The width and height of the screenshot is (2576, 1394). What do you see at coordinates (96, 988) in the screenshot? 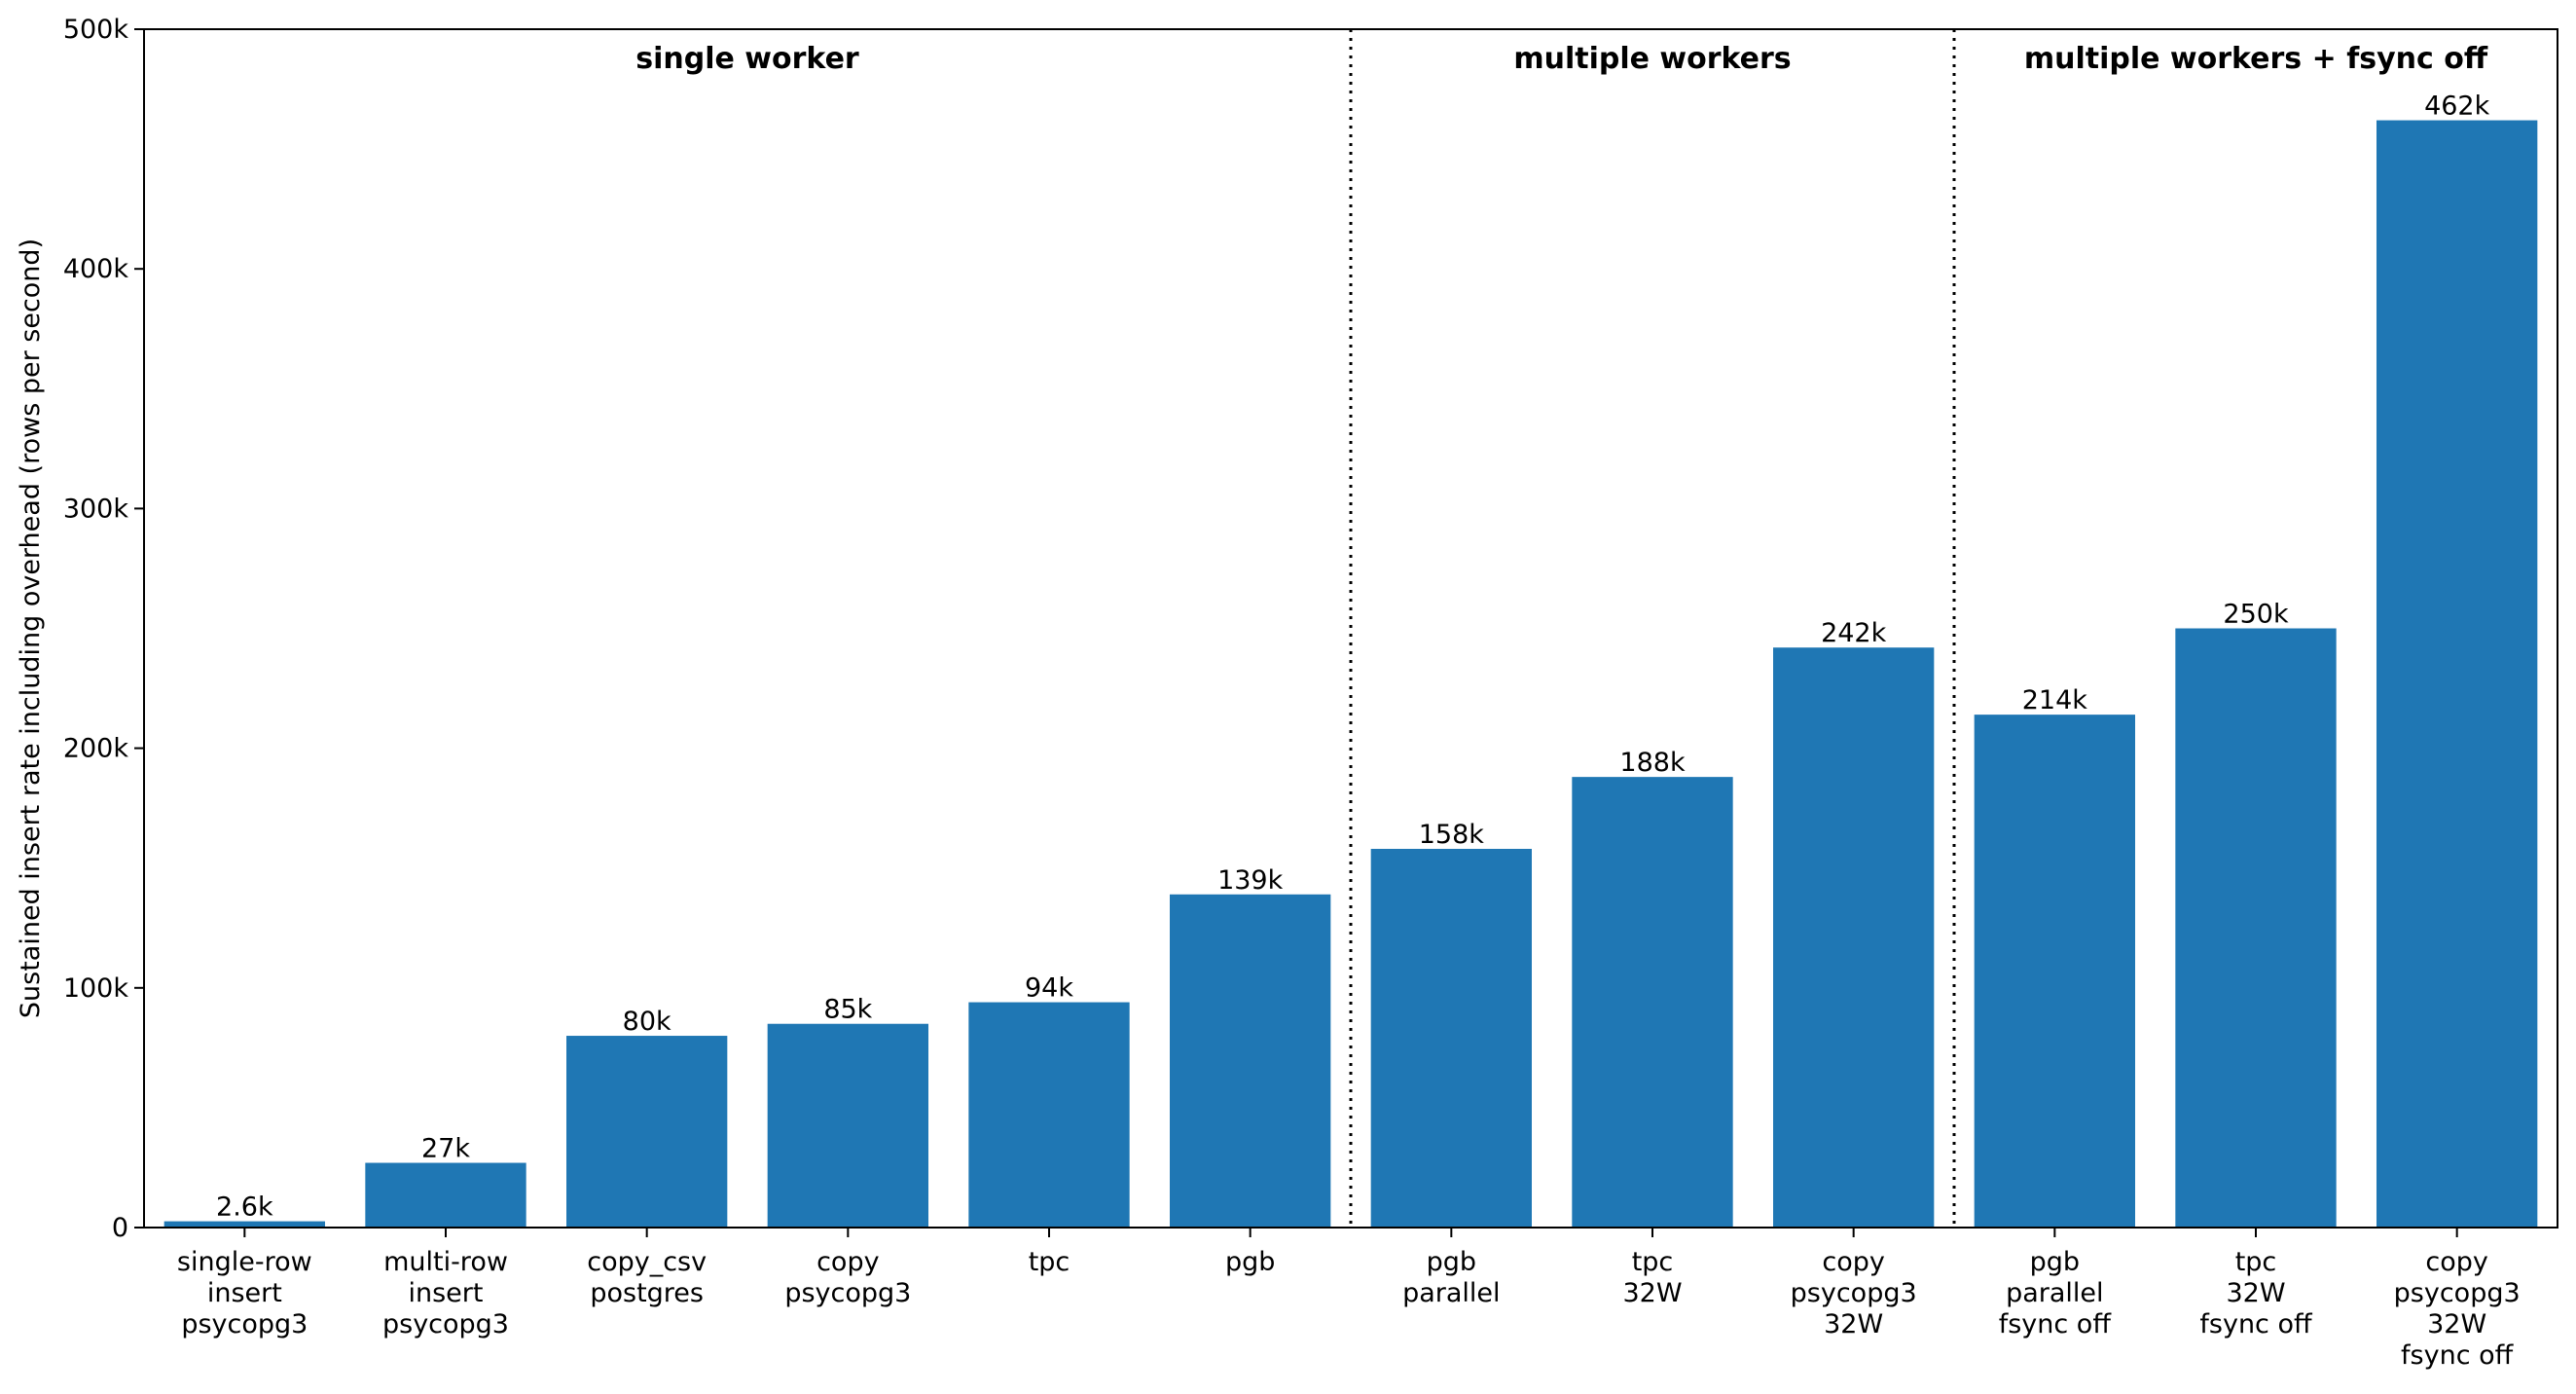
I see `y-tick-label-1: 100k` at bounding box center [96, 988].